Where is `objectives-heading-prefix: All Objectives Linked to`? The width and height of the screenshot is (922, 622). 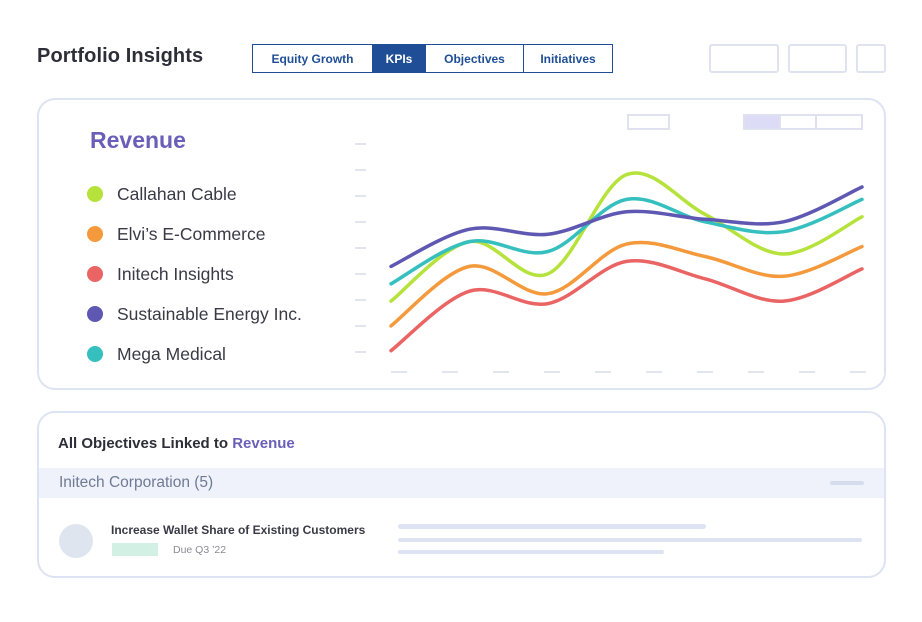 objectives-heading-prefix: All Objectives Linked to is located at coordinates (143, 443).